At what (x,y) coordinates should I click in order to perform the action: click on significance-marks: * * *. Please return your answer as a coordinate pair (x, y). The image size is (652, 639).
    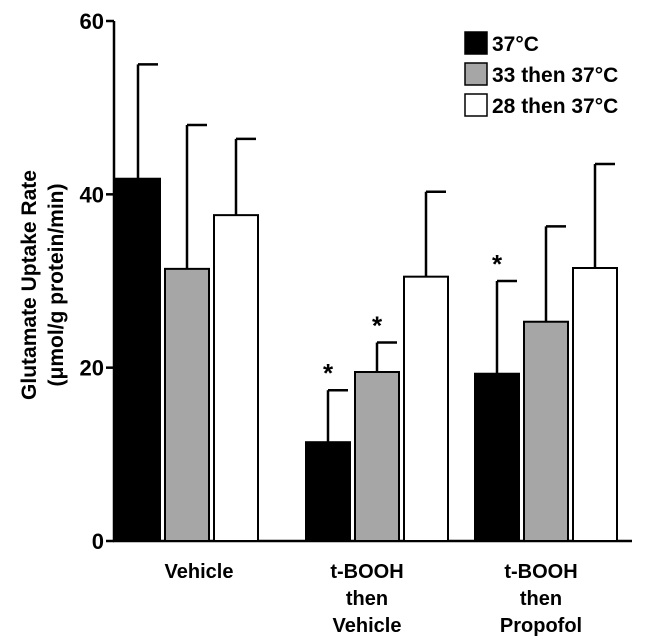
    Looking at the image, I should click on (413, 318).